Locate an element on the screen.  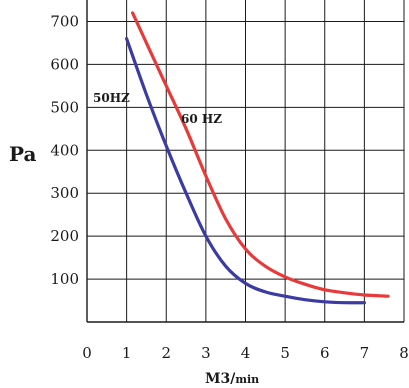
y-tick-label: 300 is located at coordinates (64, 193).